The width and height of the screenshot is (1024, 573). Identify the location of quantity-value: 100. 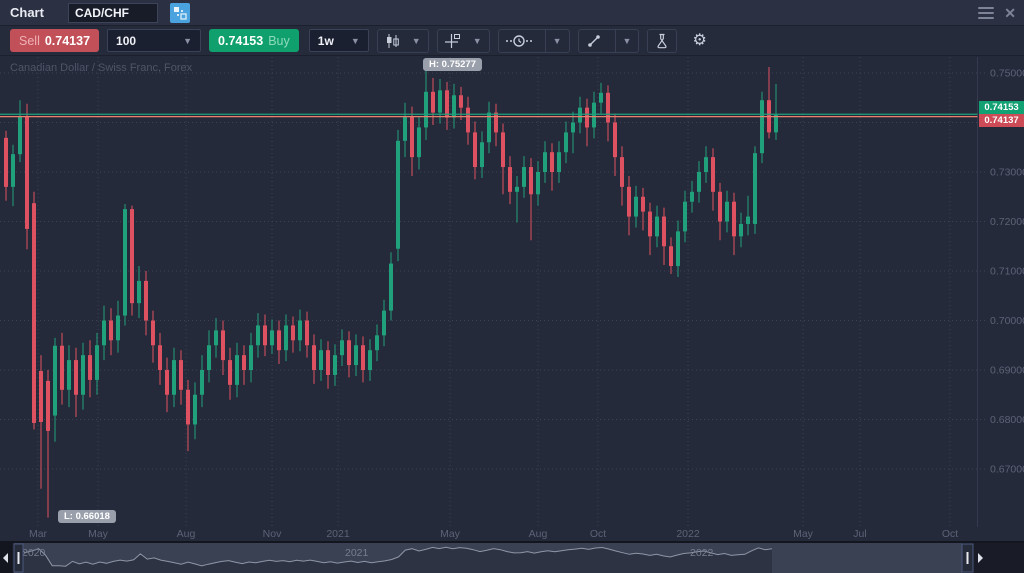
(126, 40).